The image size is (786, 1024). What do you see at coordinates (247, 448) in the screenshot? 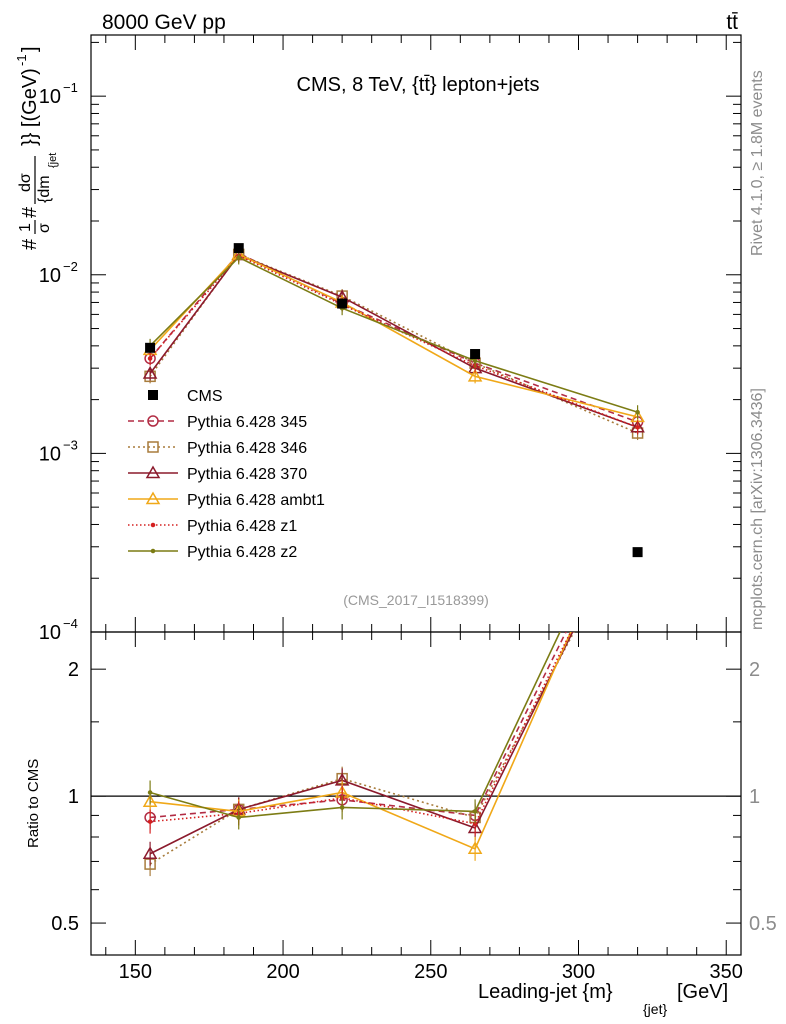
I see `legend-label: Pythia 6.428 346` at bounding box center [247, 448].